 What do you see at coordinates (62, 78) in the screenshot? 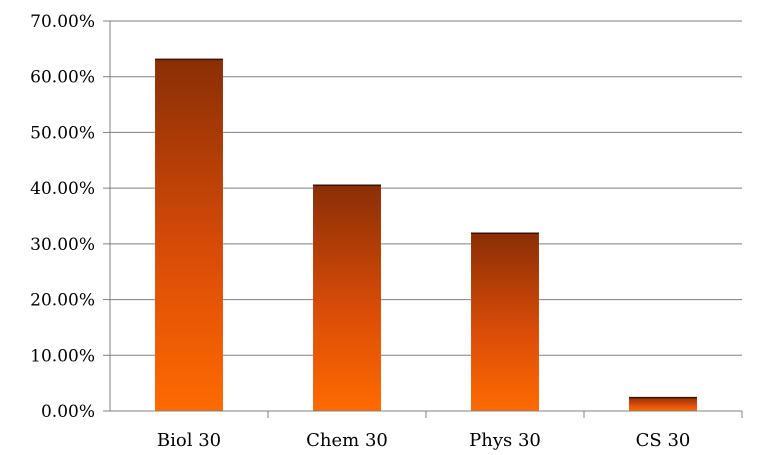
I see `y-tick-label: 60.00%` at bounding box center [62, 78].